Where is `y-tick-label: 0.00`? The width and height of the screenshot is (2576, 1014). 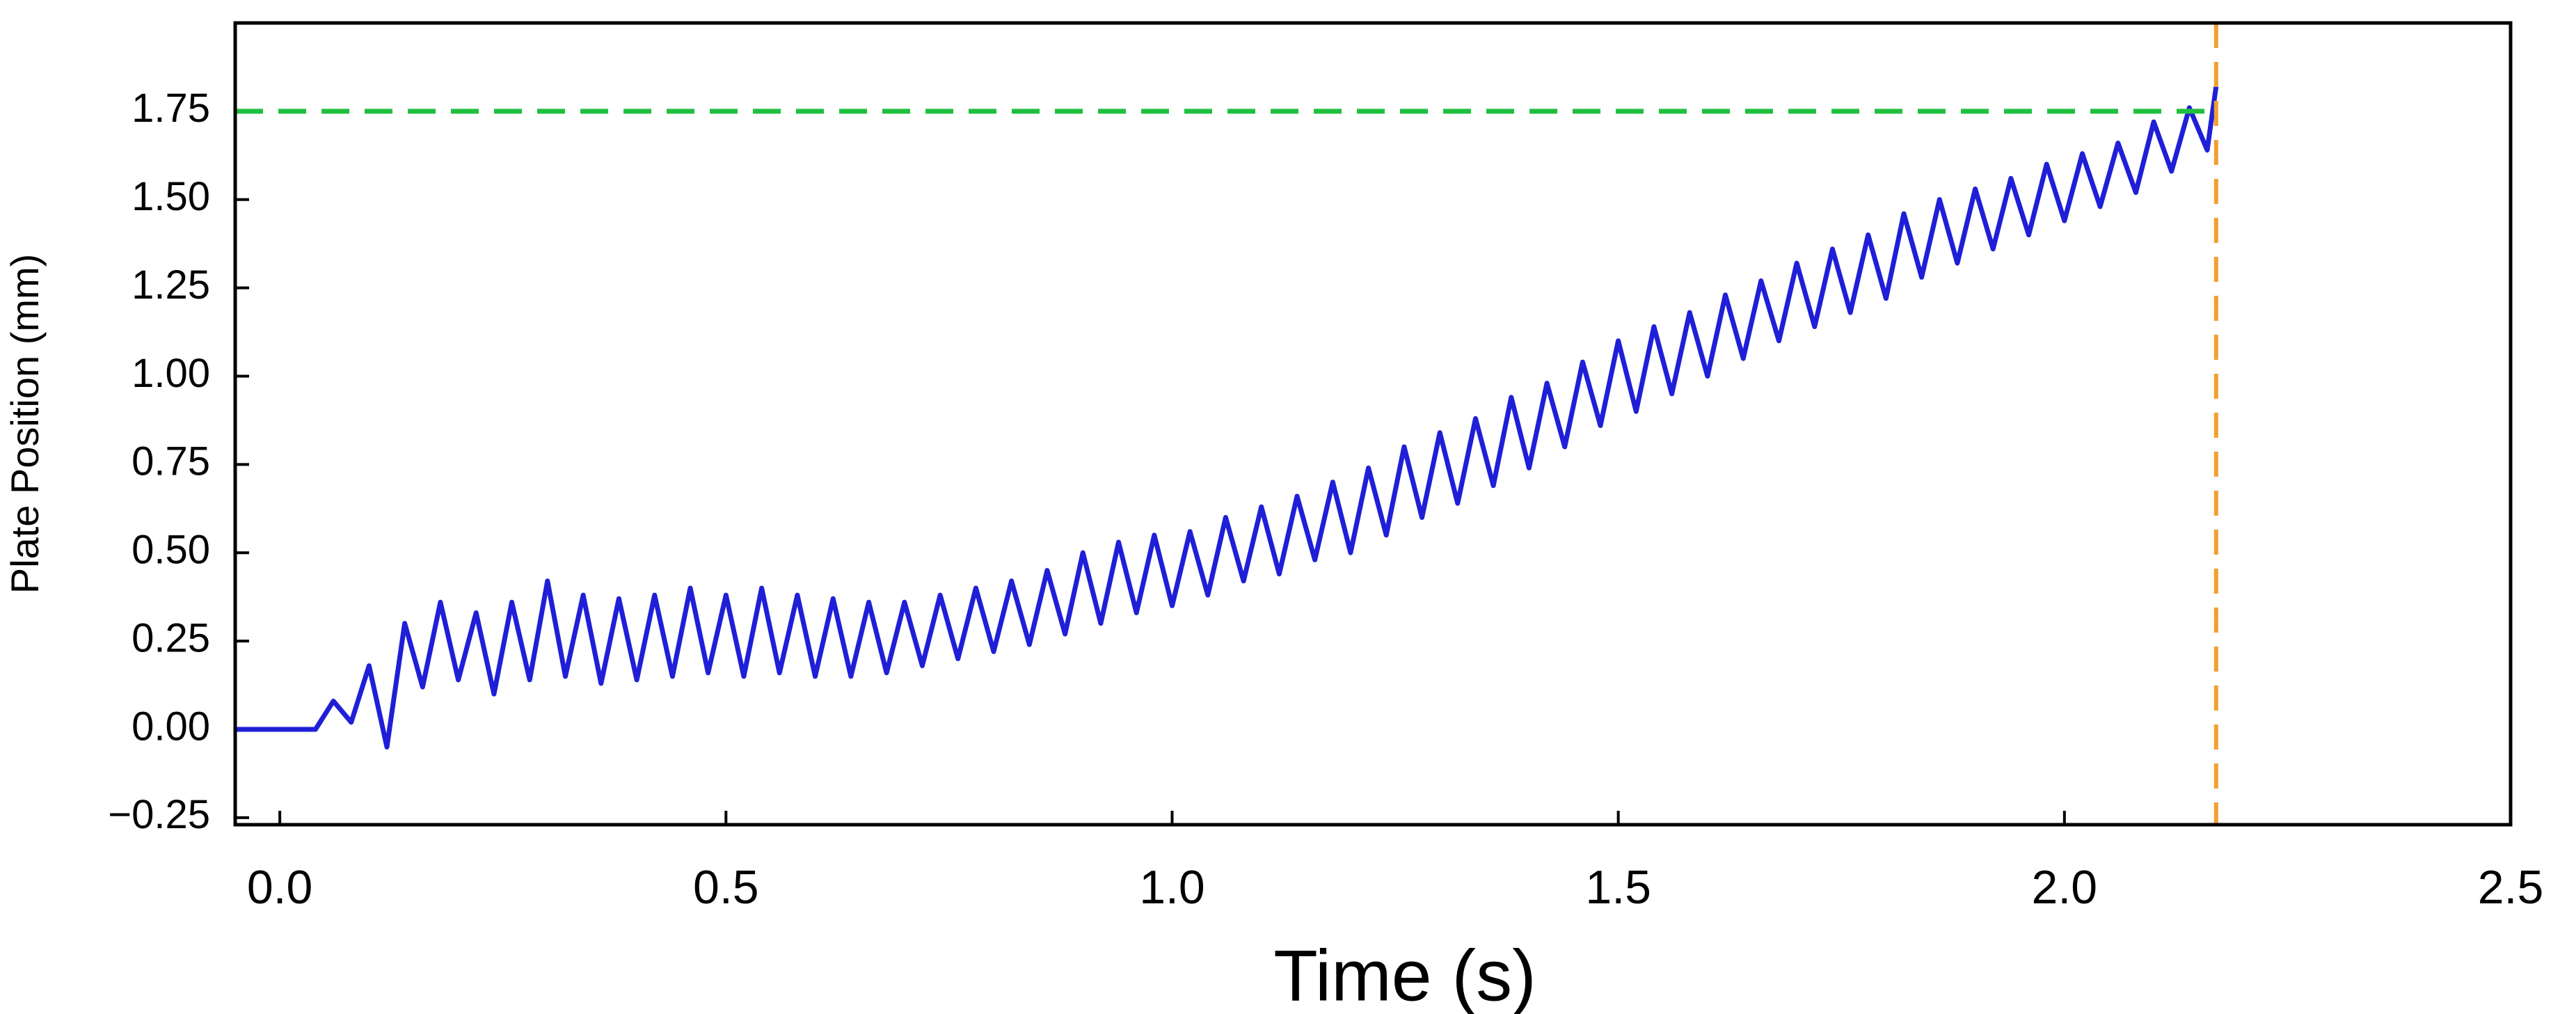
y-tick-label: 0.00 is located at coordinates (171, 726).